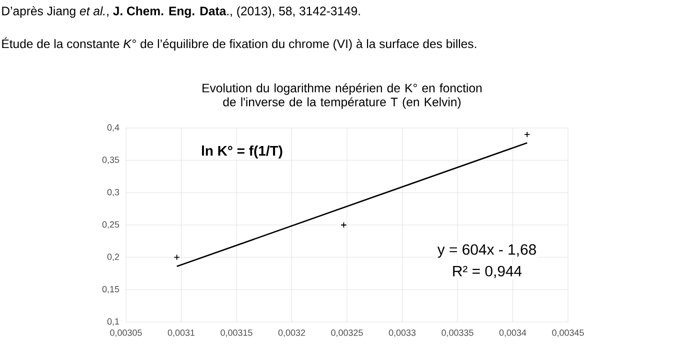 The image size is (681, 346). I want to click on x-tick-label: 0,0032, so click(292, 333).